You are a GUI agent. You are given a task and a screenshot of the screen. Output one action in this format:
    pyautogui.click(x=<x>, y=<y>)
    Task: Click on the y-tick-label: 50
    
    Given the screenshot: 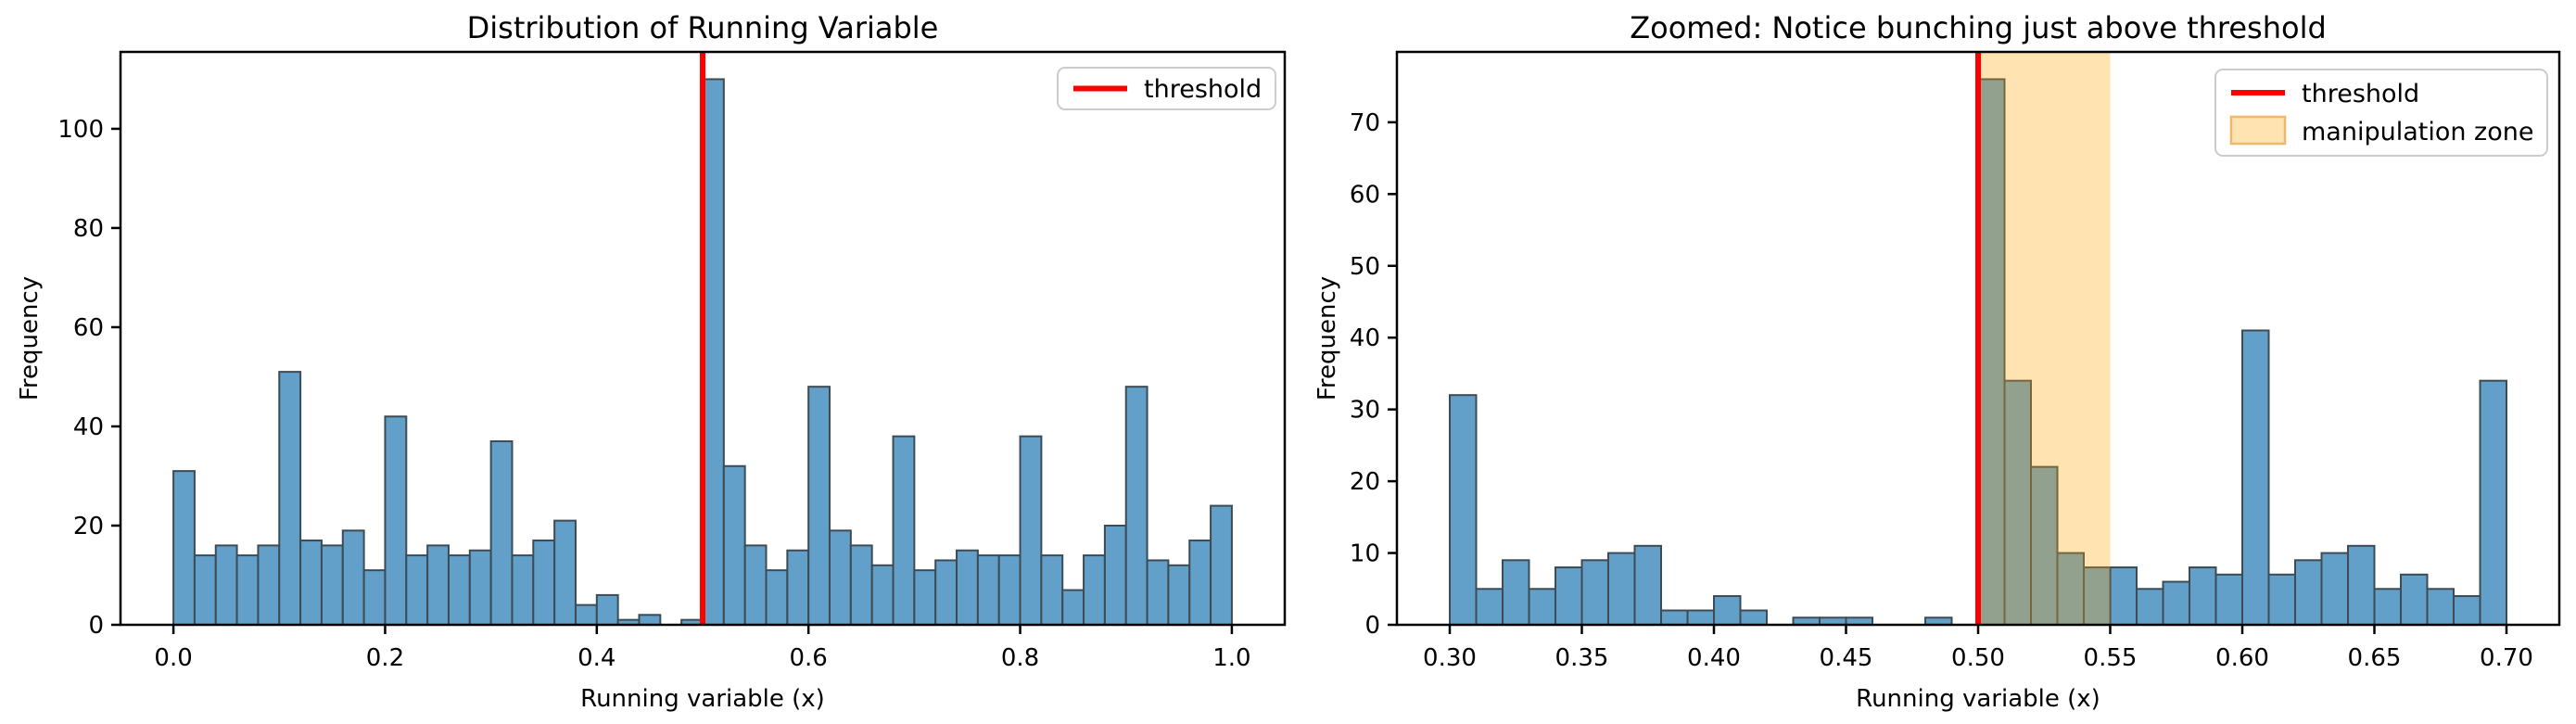 What is the action you would take?
    pyautogui.click(x=1365, y=267)
    